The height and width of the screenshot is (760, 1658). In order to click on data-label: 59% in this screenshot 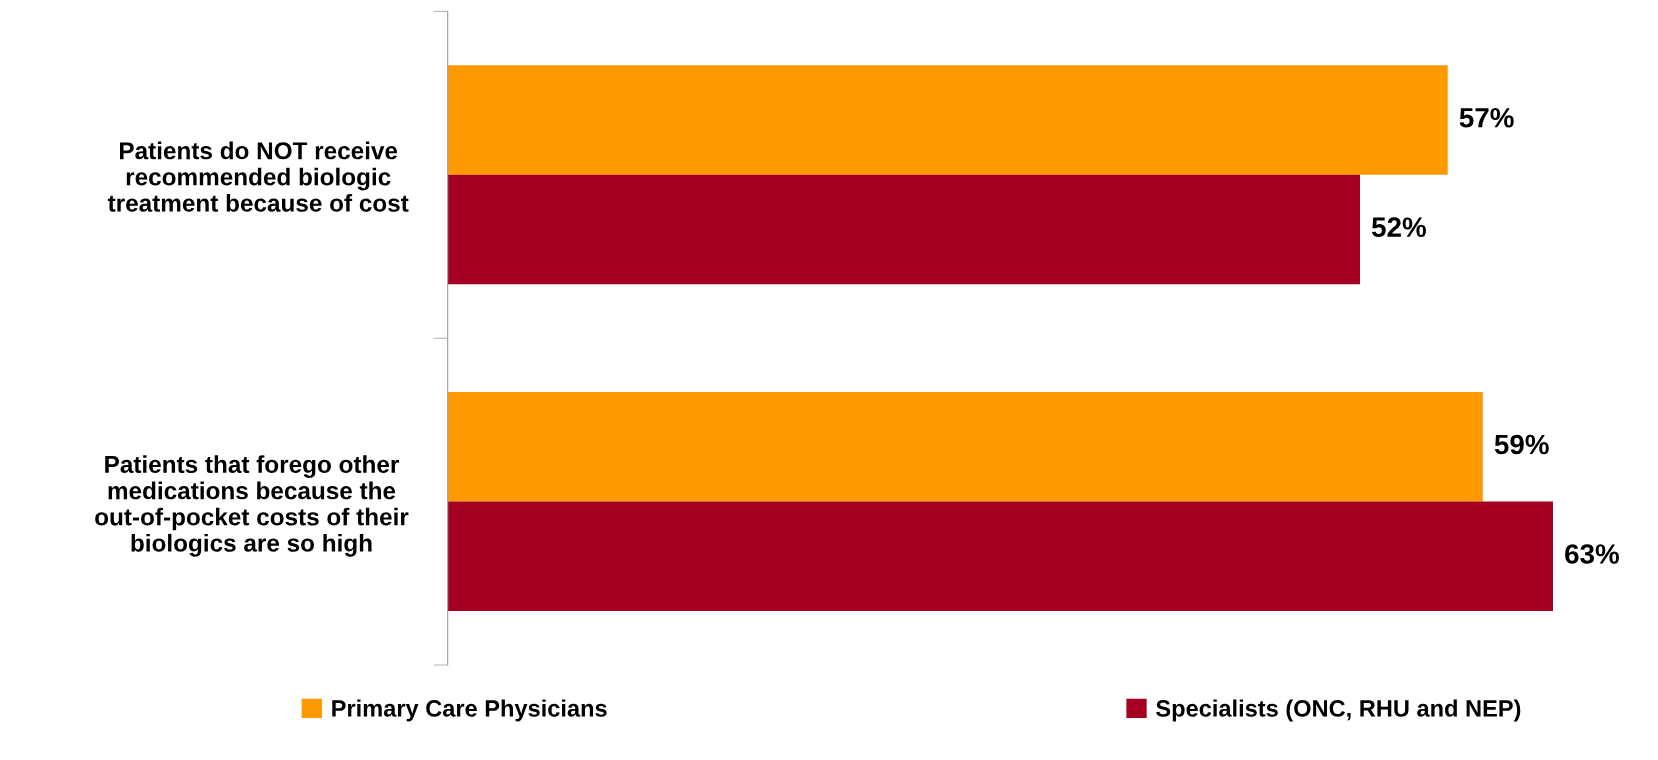, I will do `click(1521, 444)`.